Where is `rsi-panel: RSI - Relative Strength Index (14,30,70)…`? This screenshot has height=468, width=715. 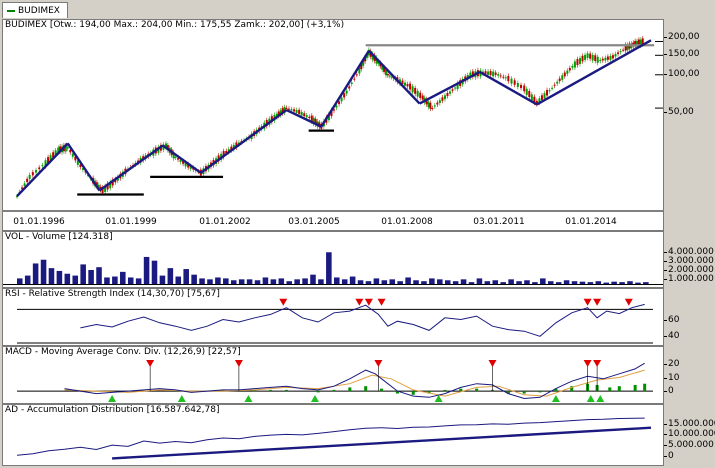
rsi-panel: RSI - Relative Strength Index (14,30,70)… is located at coordinates (333, 317).